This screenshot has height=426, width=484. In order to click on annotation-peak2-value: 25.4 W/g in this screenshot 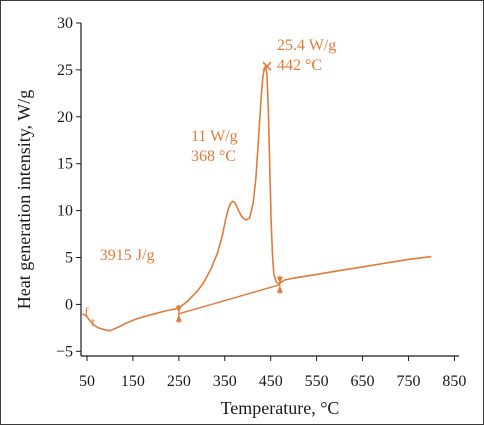, I will do `click(306, 45)`.